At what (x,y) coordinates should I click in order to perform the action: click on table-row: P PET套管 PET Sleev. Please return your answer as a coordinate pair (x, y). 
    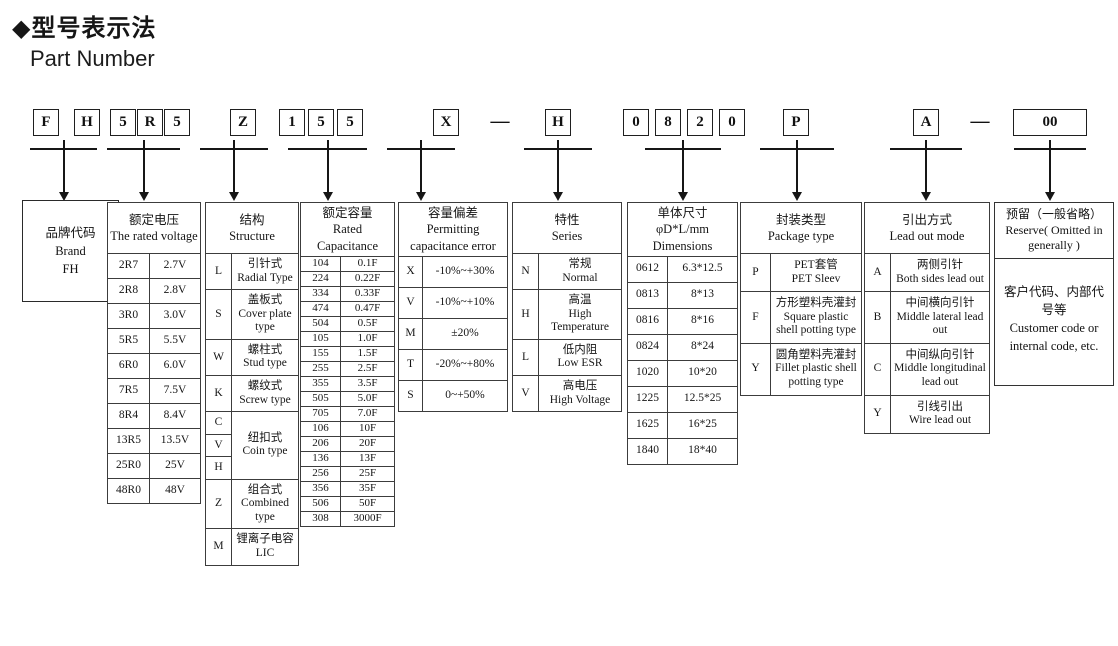
    Looking at the image, I should click on (801, 272).